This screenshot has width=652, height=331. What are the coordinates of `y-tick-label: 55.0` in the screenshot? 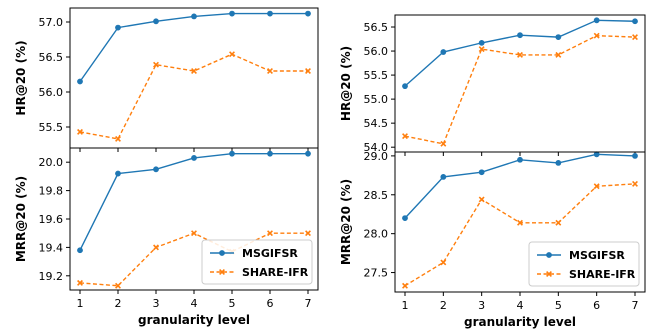 It's located at (376, 99).